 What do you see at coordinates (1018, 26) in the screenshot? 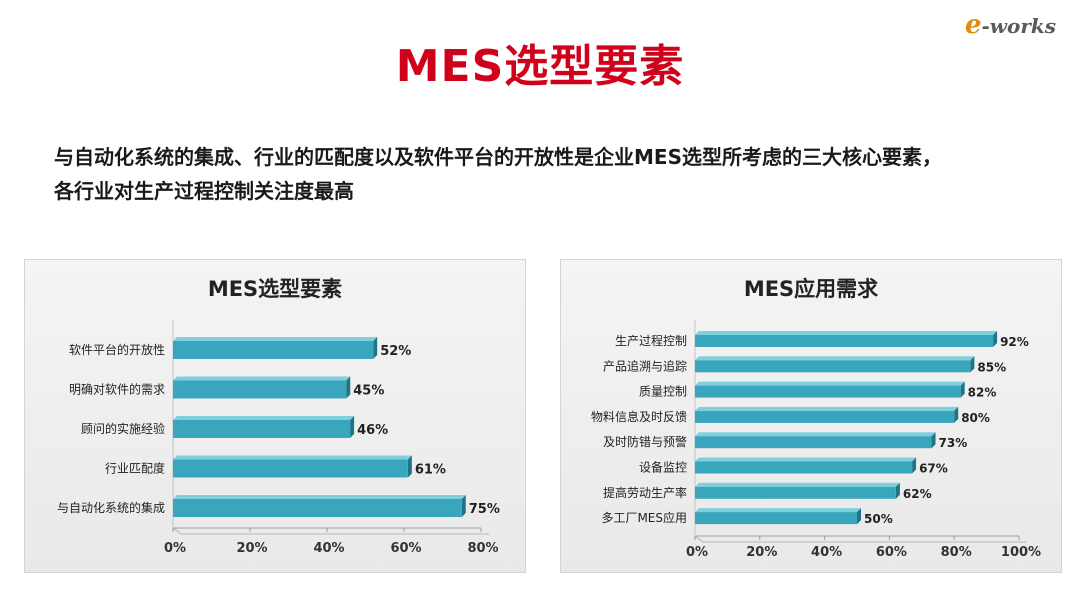
I see `logo-text: -works` at bounding box center [1018, 26].